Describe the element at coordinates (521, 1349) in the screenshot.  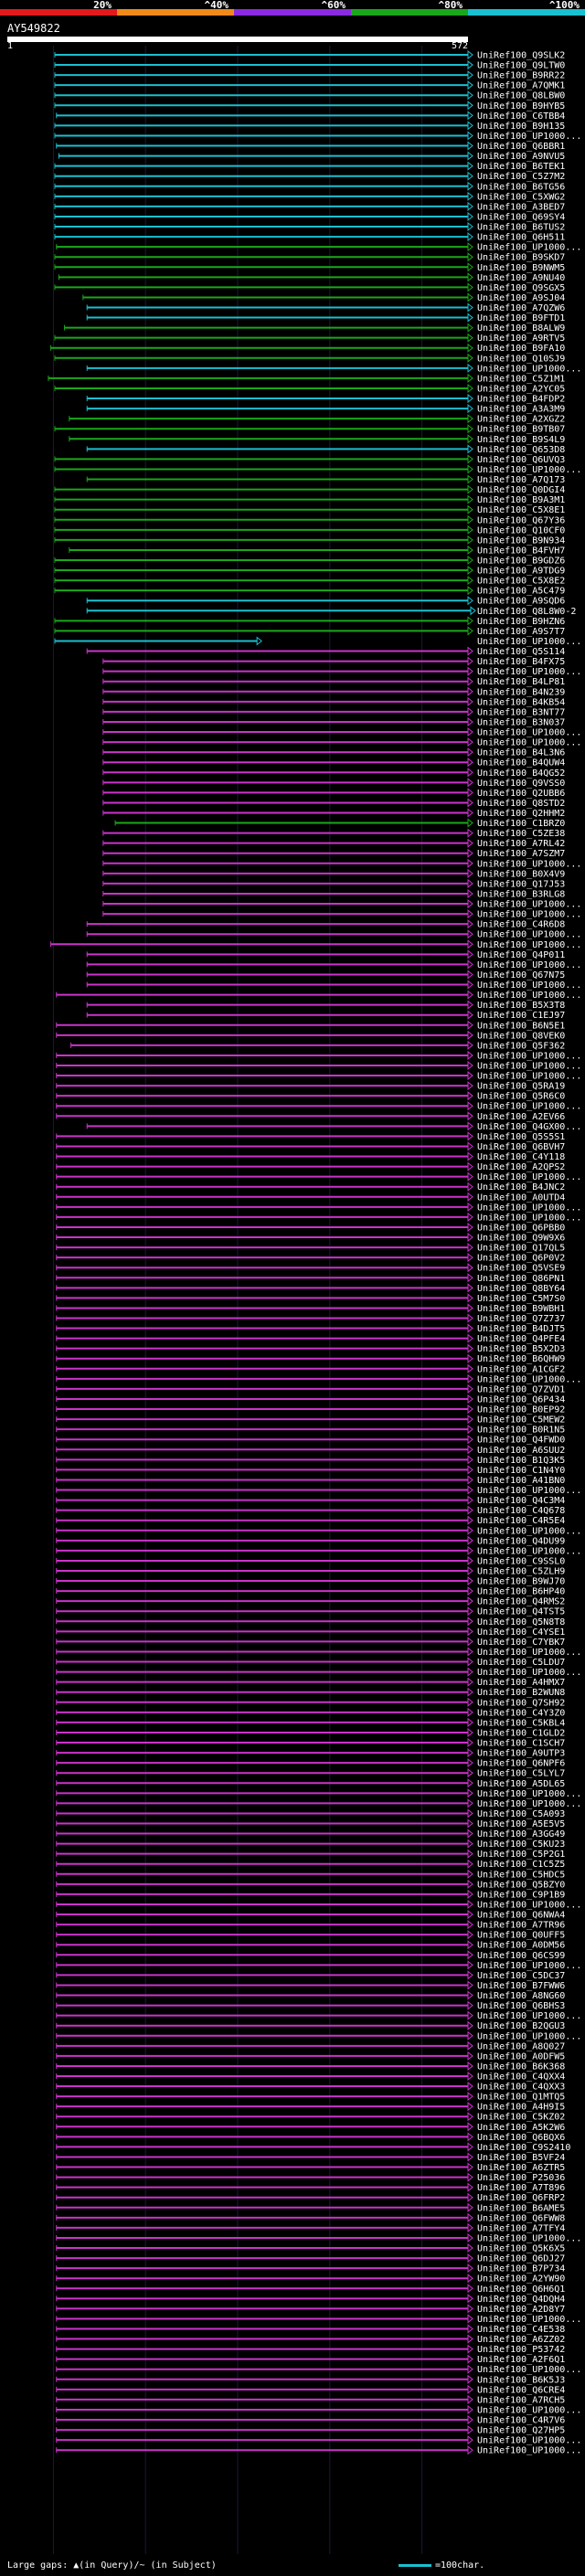
I see `hit-label: UniRef100_B5X2D3` at that location.